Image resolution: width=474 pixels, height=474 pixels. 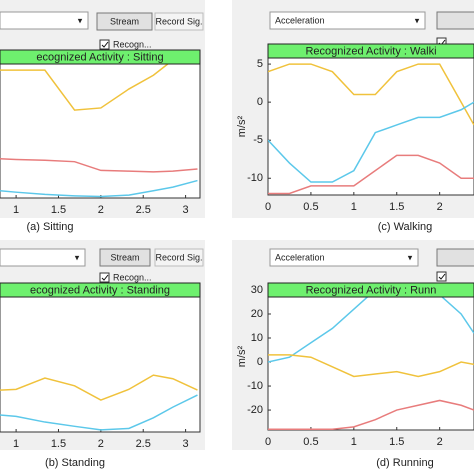 I want to click on caption: (b) Standing, so click(x=75, y=463).